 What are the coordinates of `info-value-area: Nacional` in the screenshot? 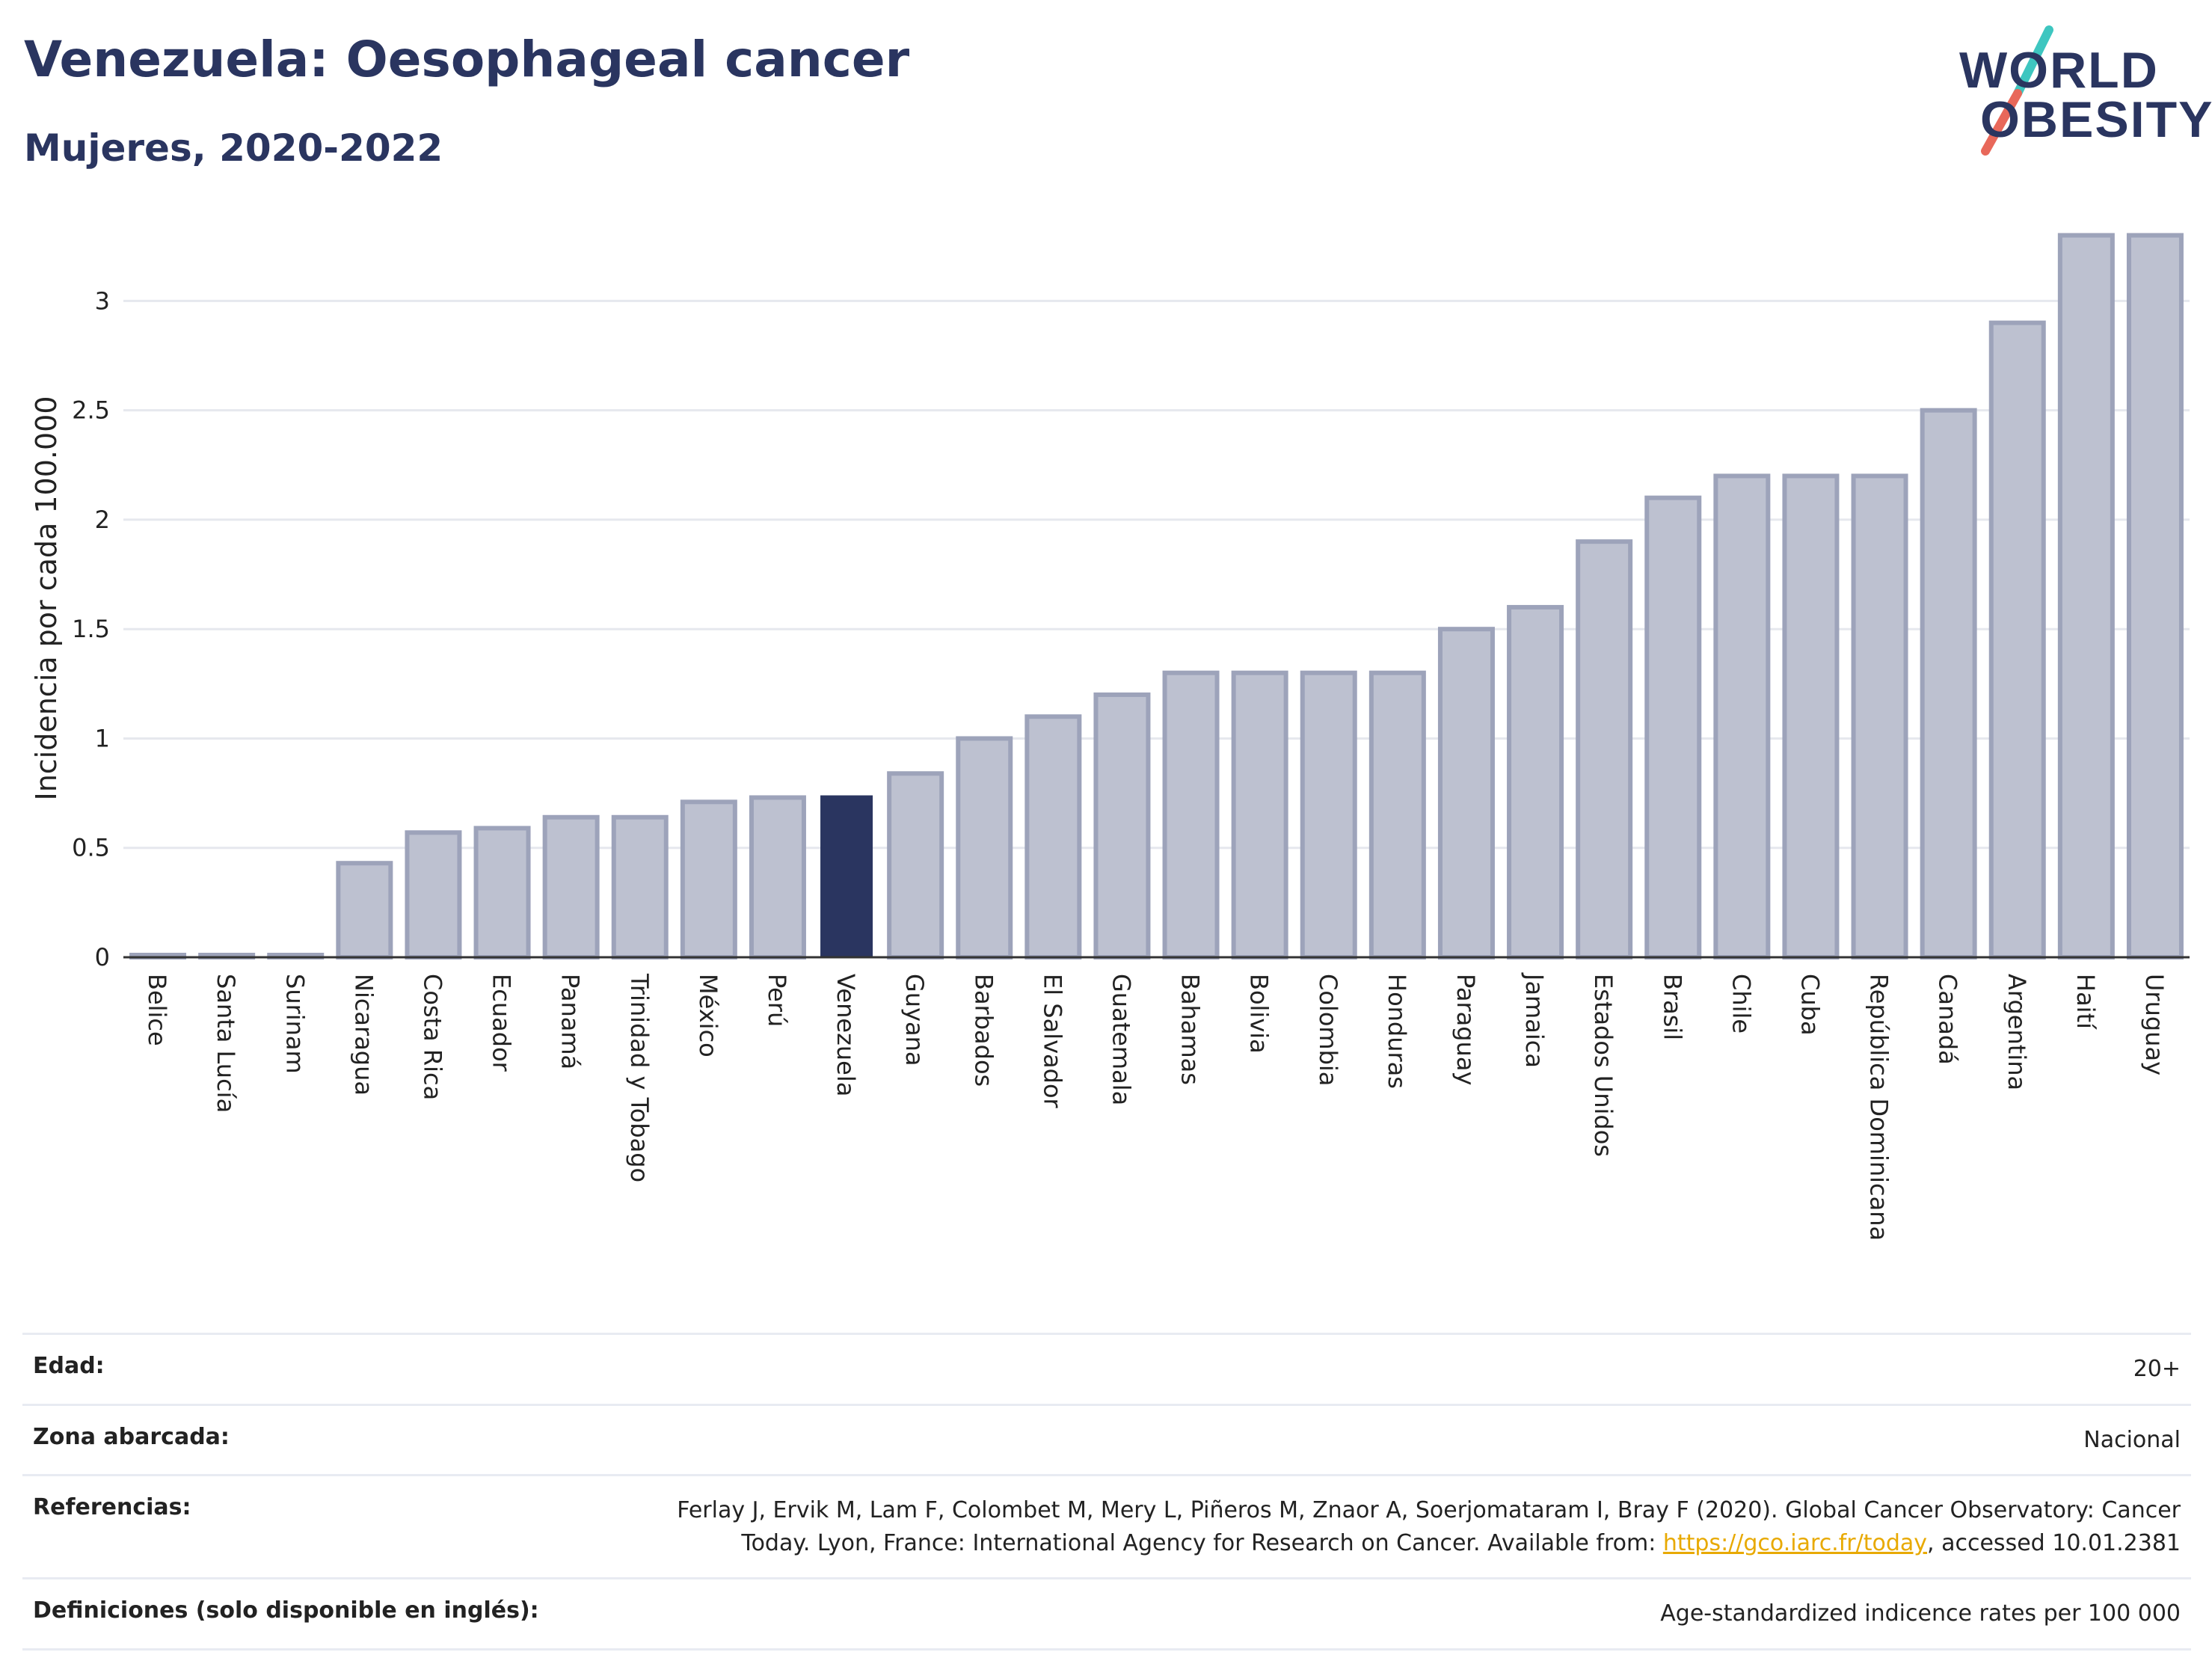 It's located at (2132, 1439).